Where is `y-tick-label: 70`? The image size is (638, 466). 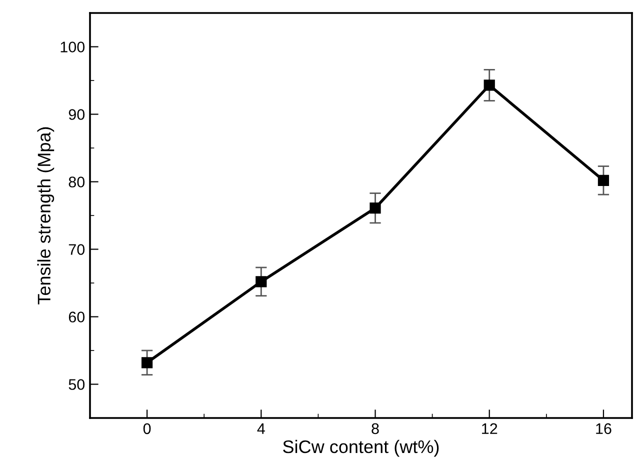
y-tick-label: 70 is located at coordinates (76, 249).